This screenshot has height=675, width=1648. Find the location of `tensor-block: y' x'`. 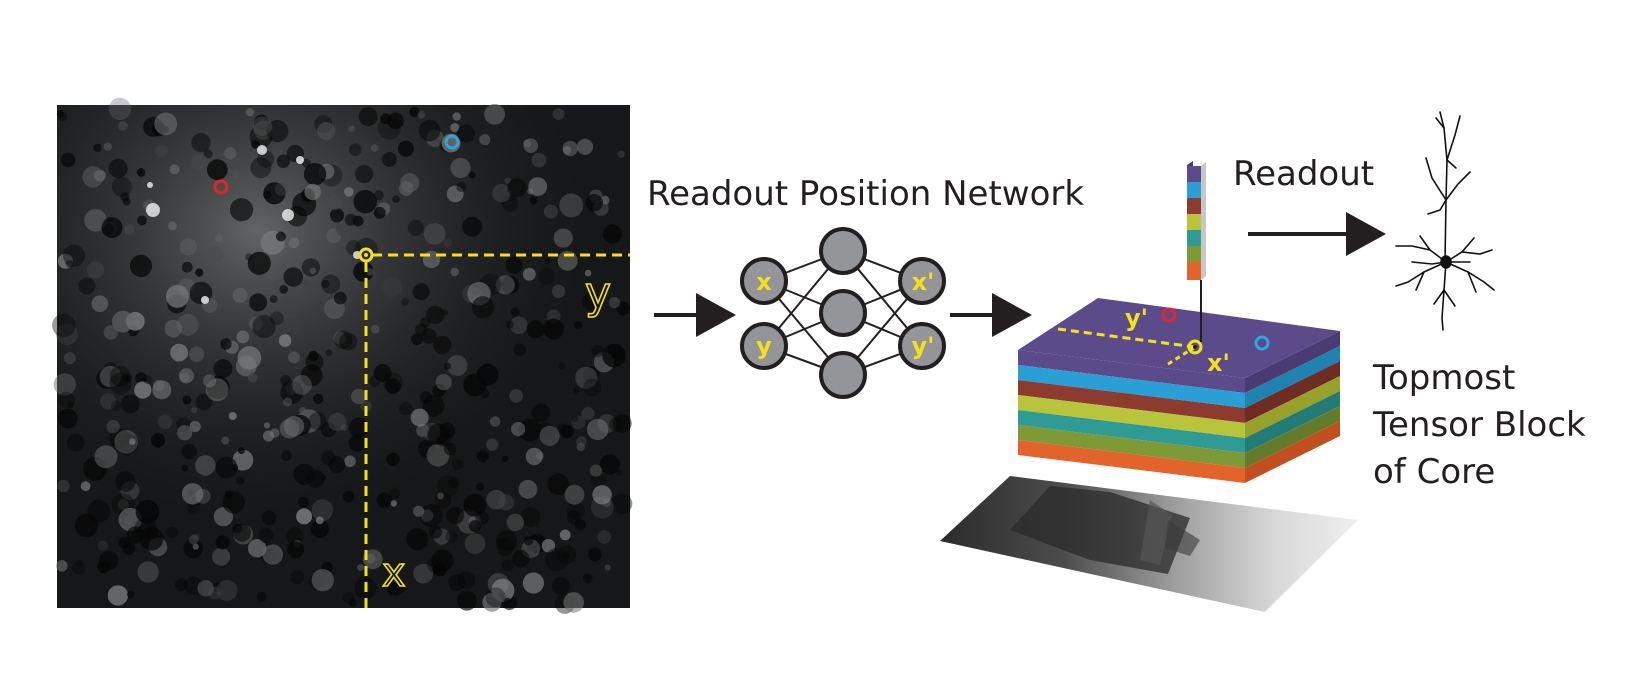

tensor-block: y' x' is located at coordinates (1179, 390).